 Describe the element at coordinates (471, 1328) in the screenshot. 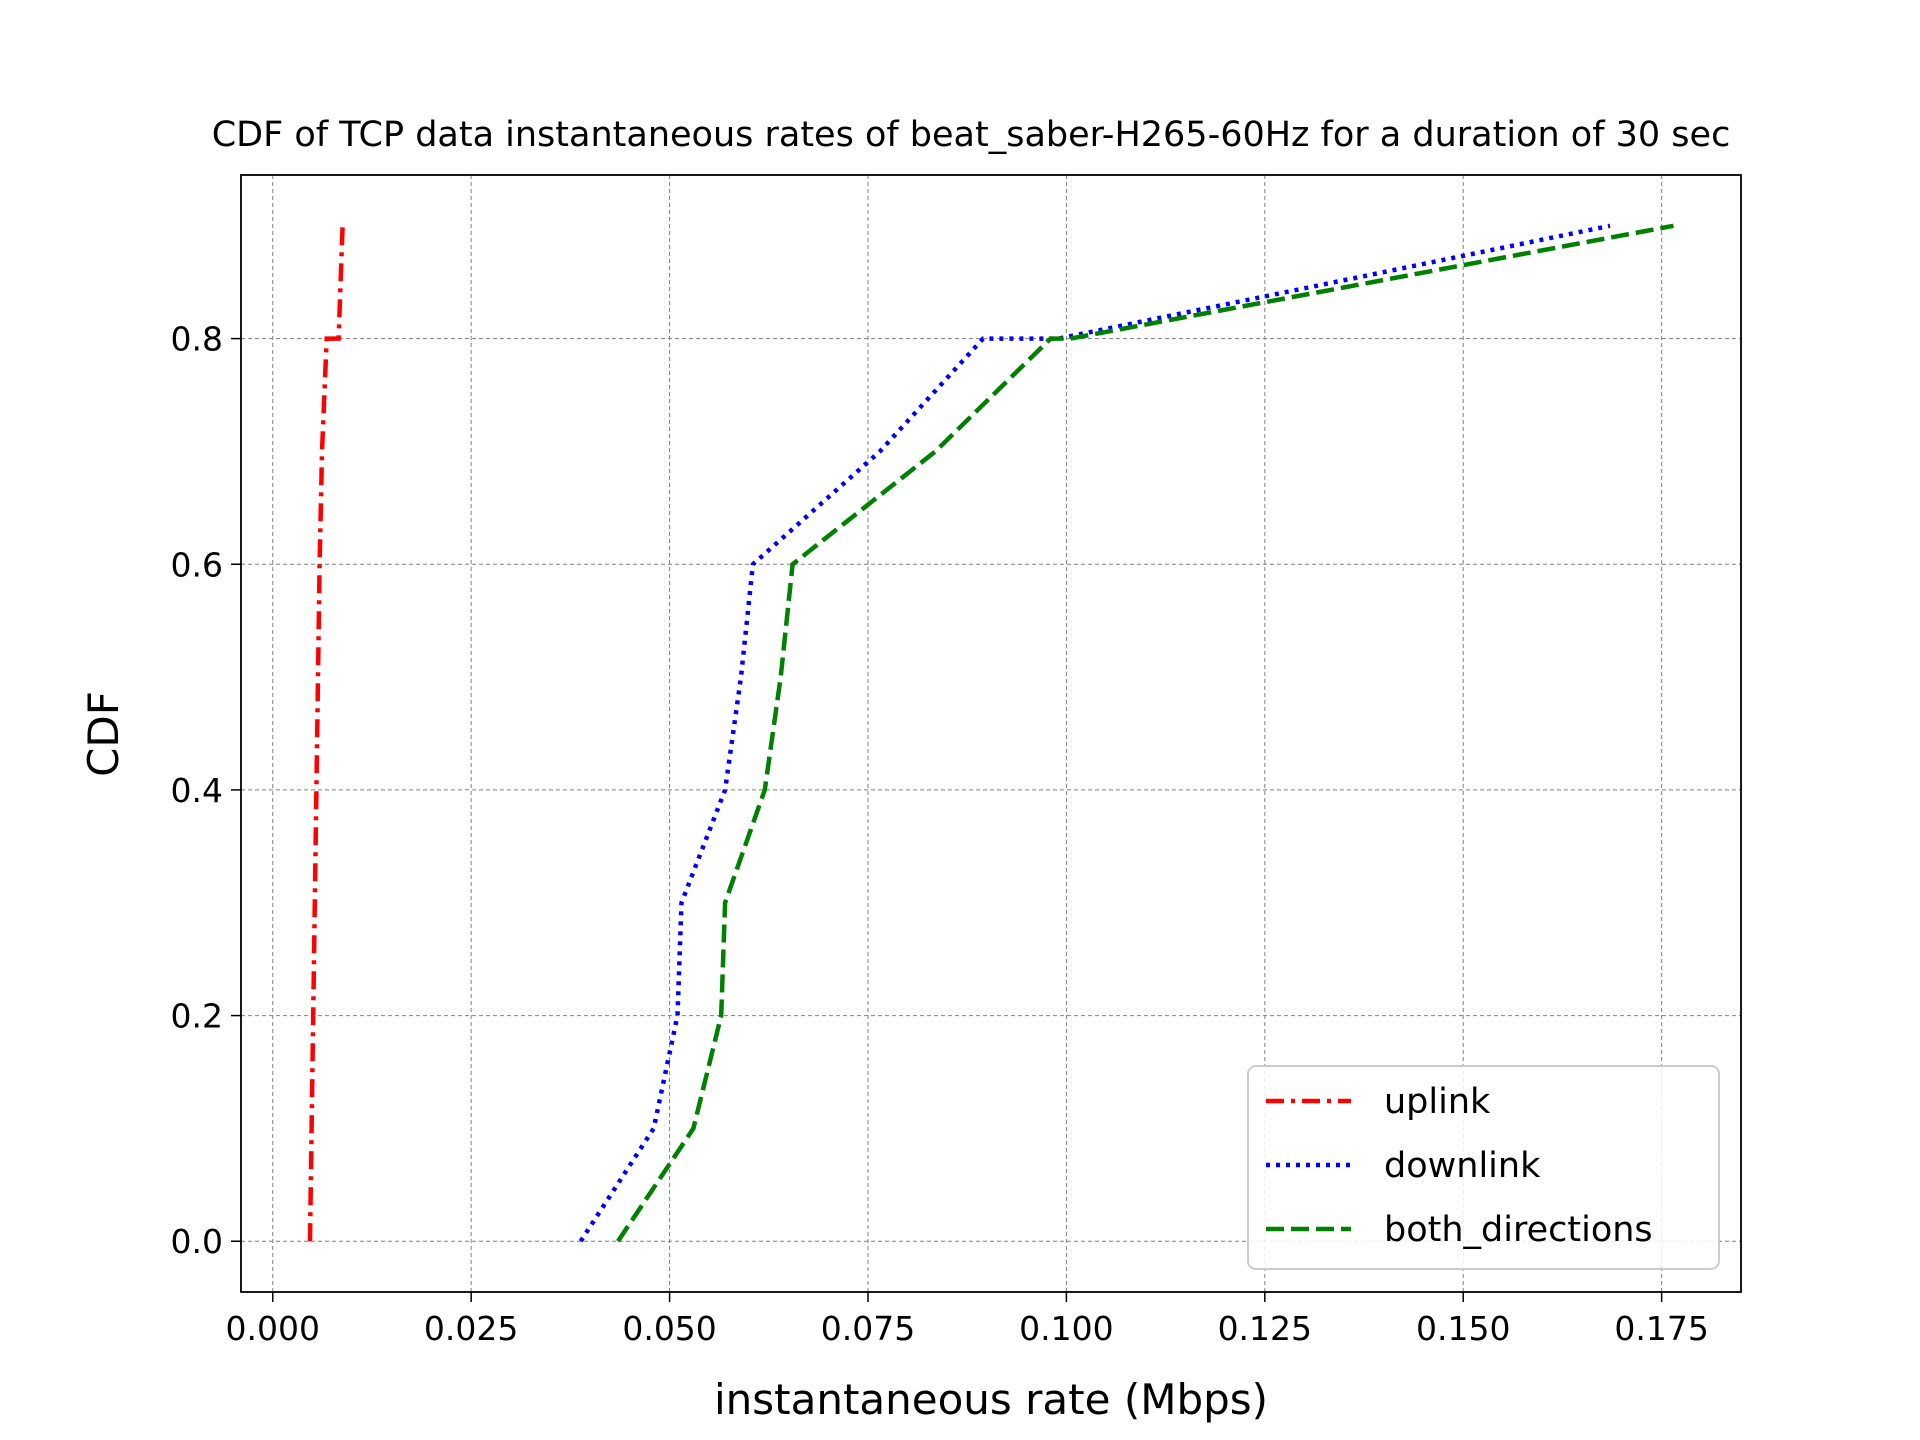

I see `x-tick-label: 0.025` at that location.